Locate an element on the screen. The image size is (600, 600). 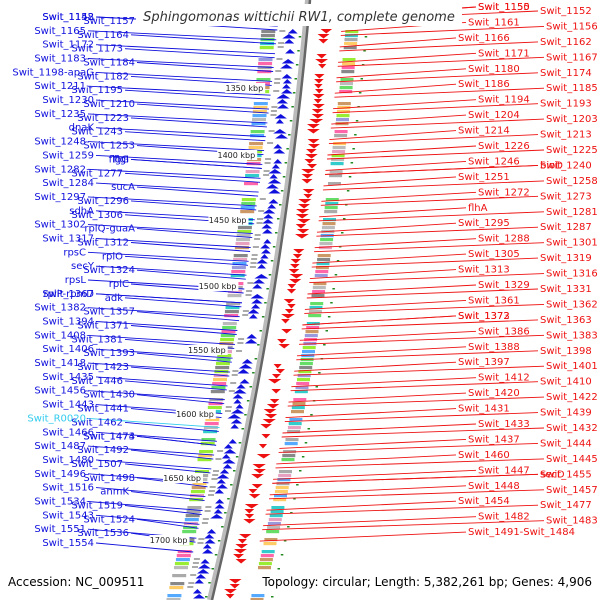
gene-label-swit-1240: Swit_1240 is located at coordinates (566, 165).